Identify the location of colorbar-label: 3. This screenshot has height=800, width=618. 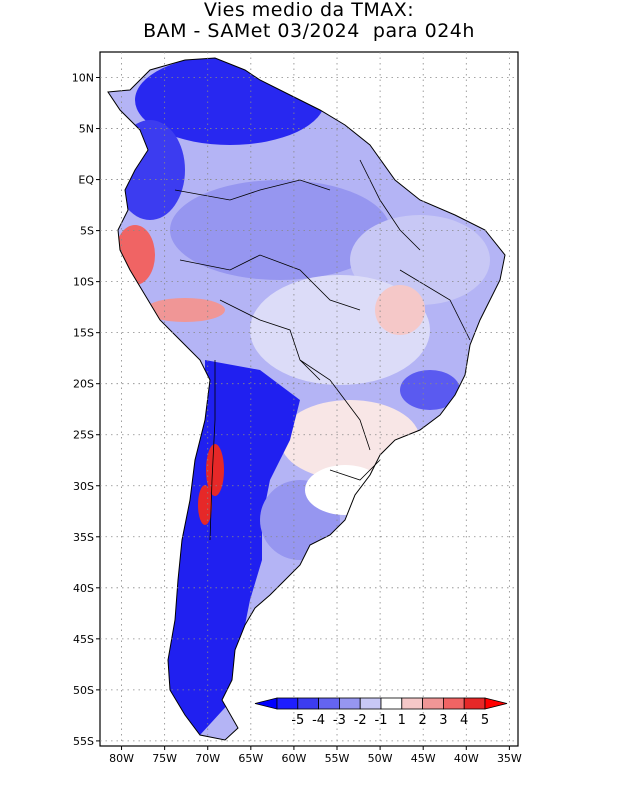
(443, 720).